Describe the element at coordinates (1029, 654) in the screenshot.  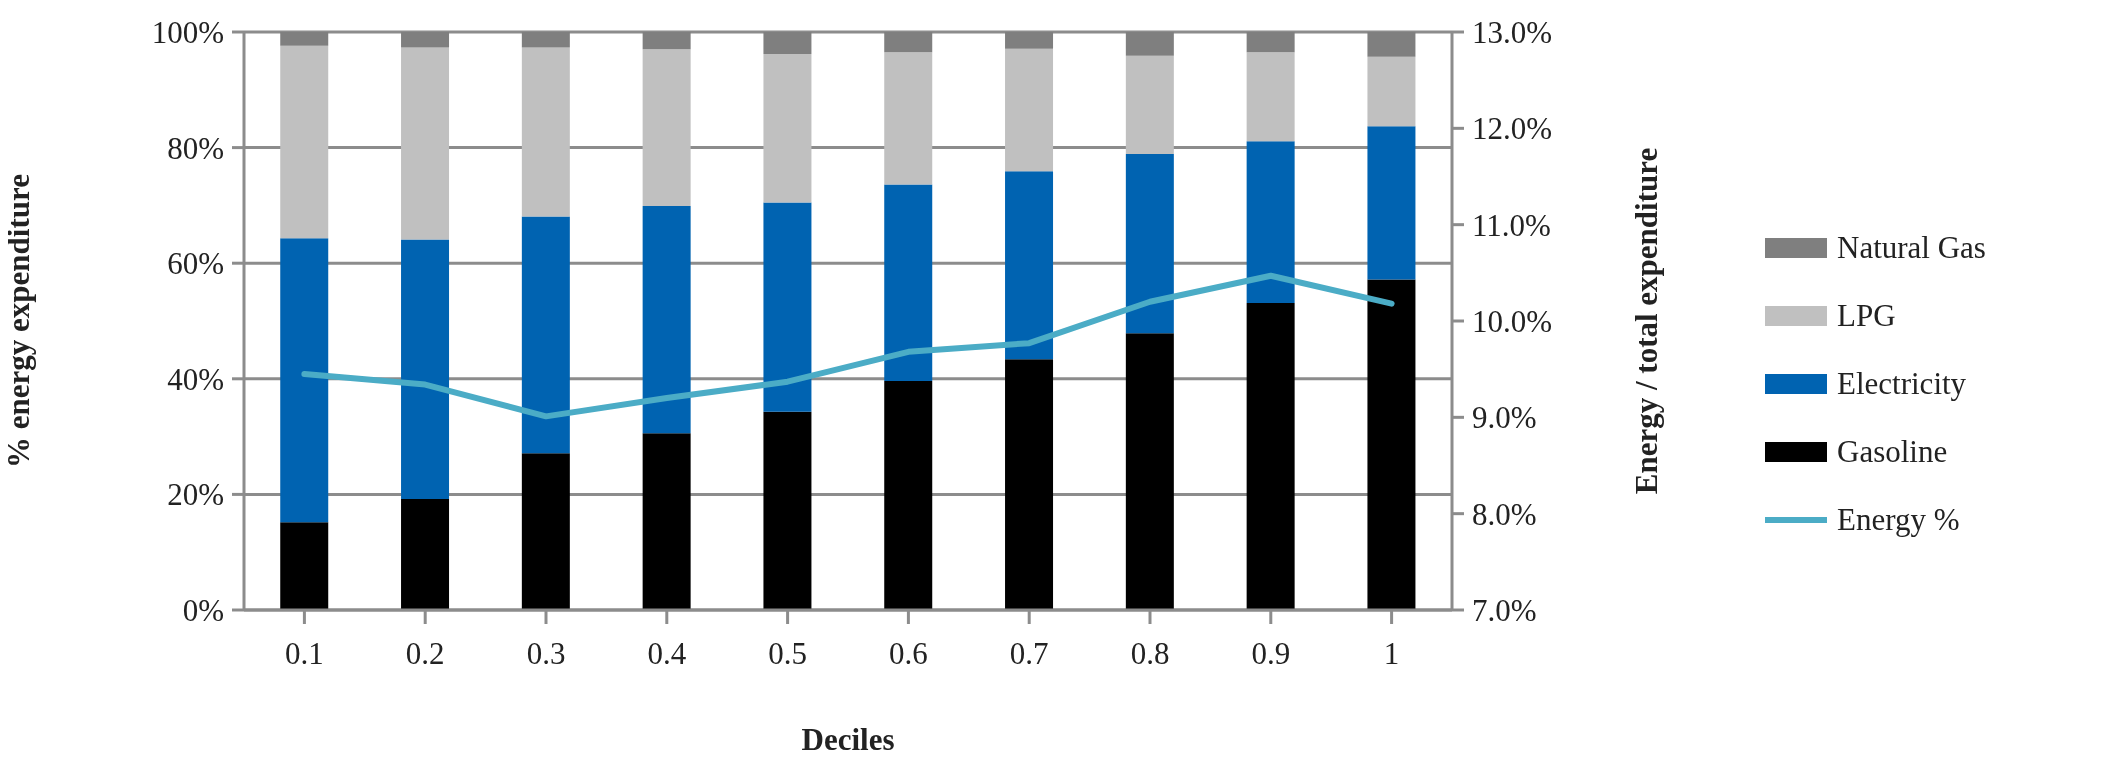
I see `x-tick-label: 0.7` at that location.